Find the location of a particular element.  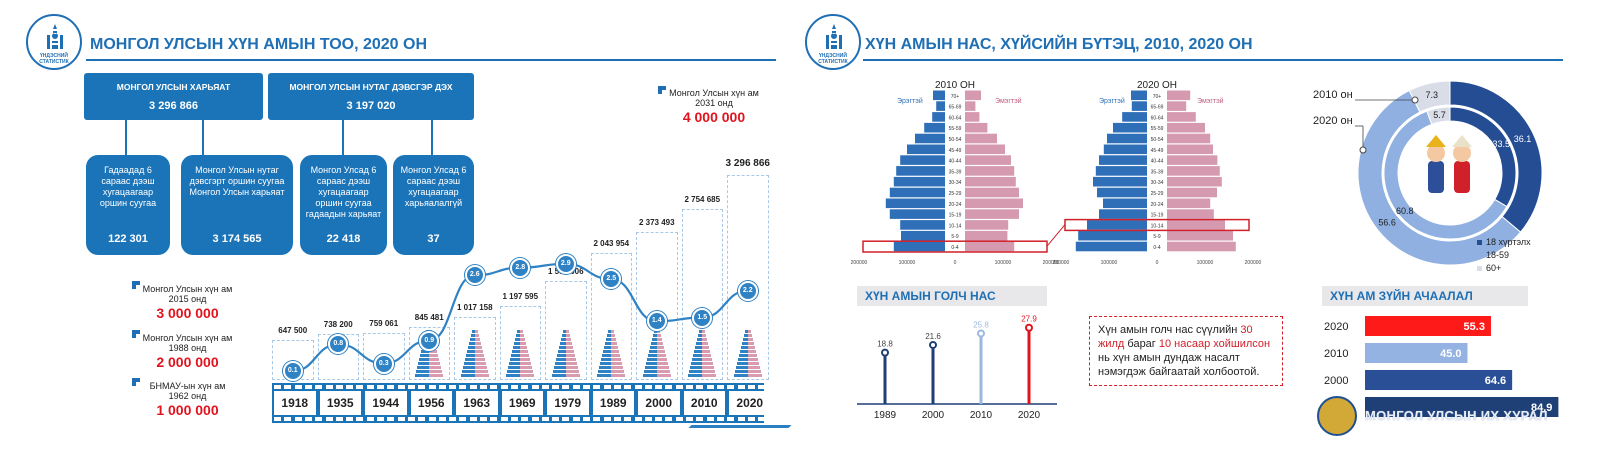

abroad-value: 122 301 is located at coordinates (128, 239).